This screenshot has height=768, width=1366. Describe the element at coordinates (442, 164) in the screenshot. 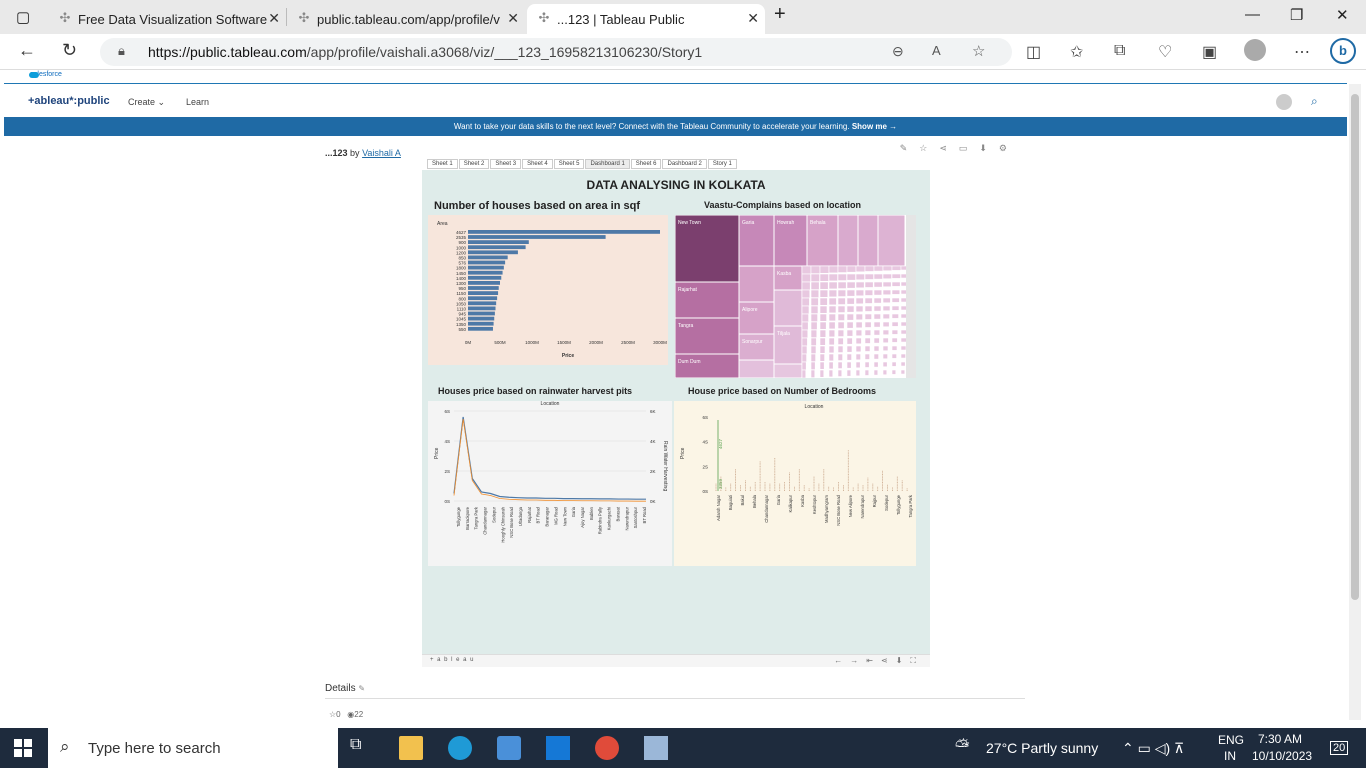

I see `sheet-tab: Sheet 1` at that location.